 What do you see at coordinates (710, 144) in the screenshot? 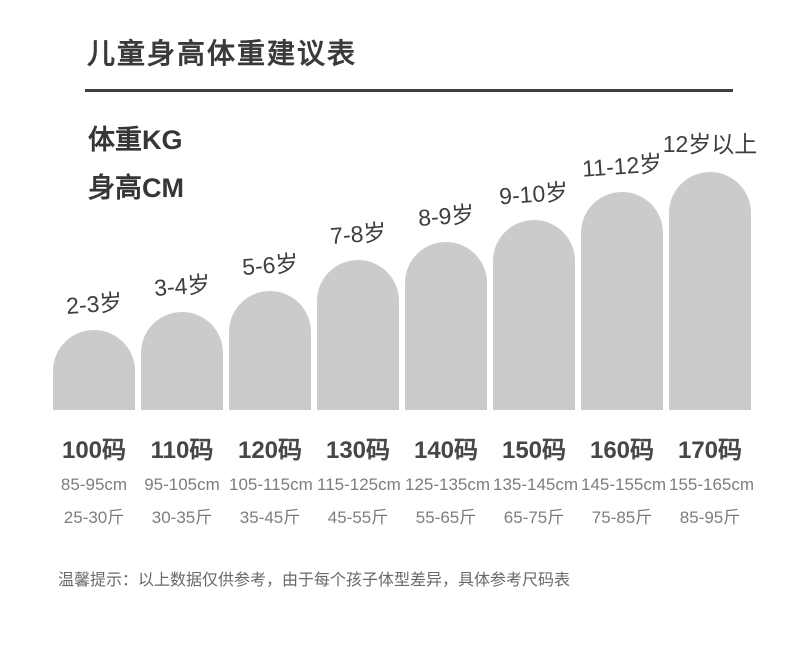
I see `age-label: 12岁以上` at bounding box center [710, 144].